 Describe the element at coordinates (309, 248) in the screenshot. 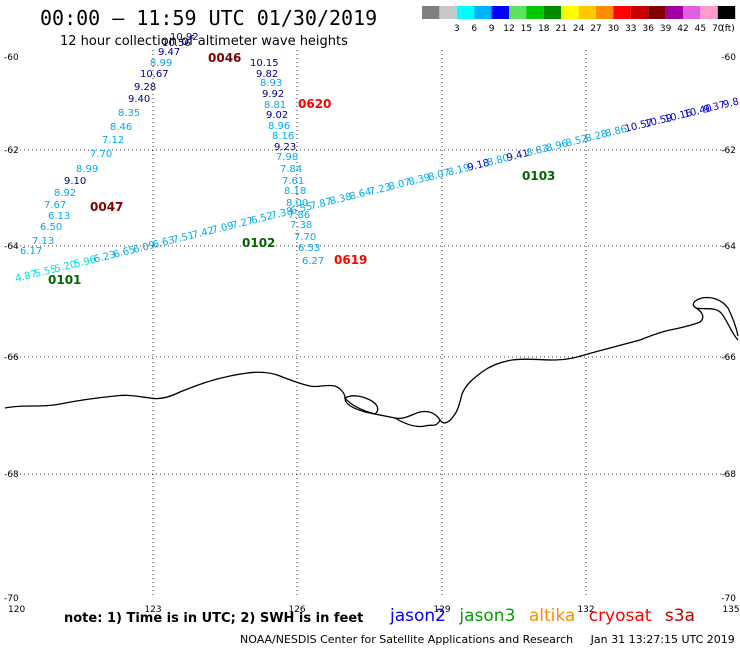

I see `wave-height-value: 6.53` at that location.